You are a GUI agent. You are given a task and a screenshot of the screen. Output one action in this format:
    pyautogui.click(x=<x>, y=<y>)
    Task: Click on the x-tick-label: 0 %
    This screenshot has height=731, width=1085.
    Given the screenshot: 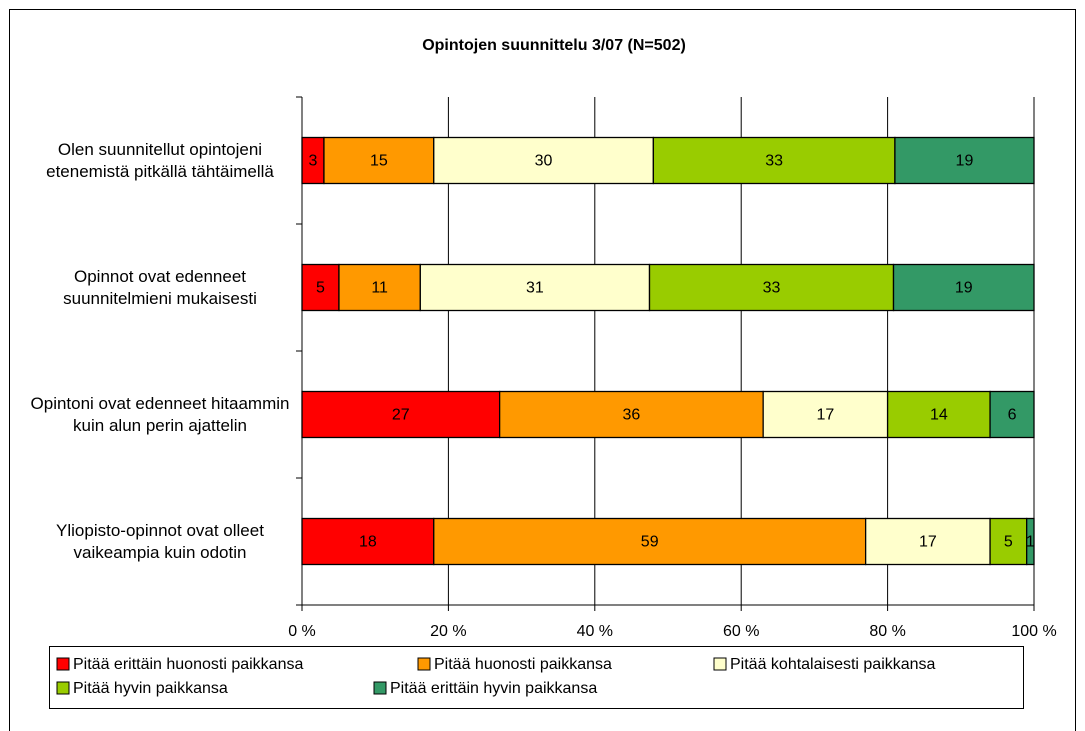 What is the action you would take?
    pyautogui.click(x=302, y=631)
    